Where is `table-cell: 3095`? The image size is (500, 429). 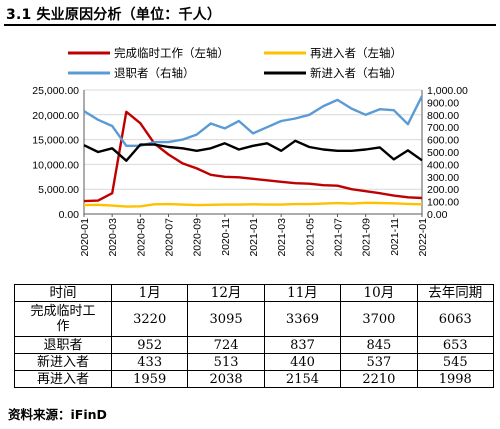 table-cell: 3095 is located at coordinates (226, 319).